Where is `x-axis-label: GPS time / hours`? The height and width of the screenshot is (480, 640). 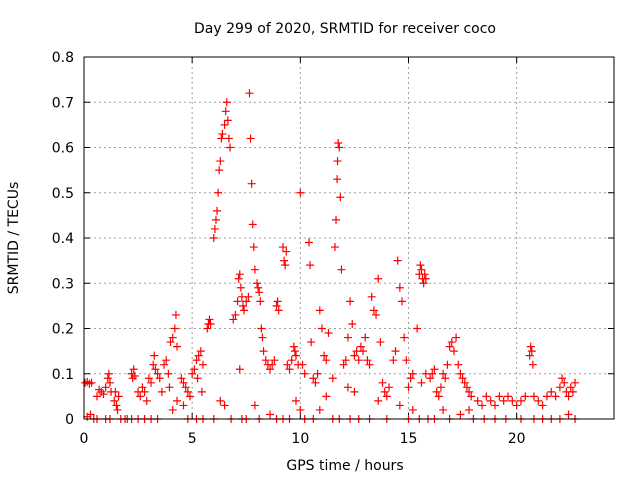
x-axis-label: GPS time / hours is located at coordinates (344, 466).